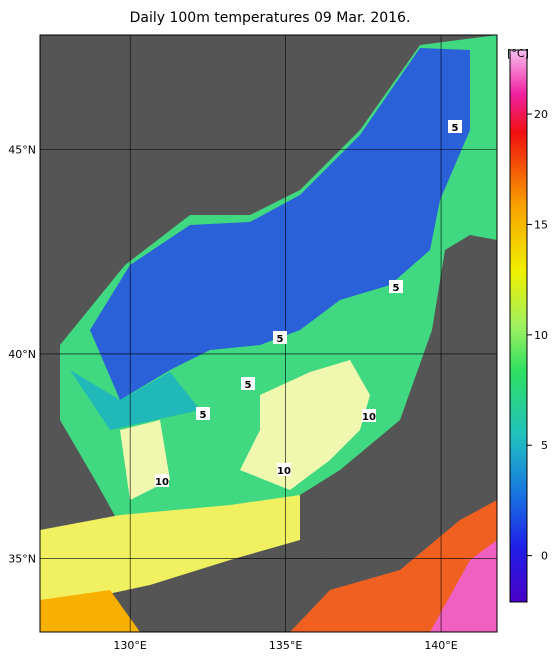 This screenshot has height=661, width=558. What do you see at coordinates (90, 611) in the screenshot?
I see `sea-orange` at bounding box center [90, 611].